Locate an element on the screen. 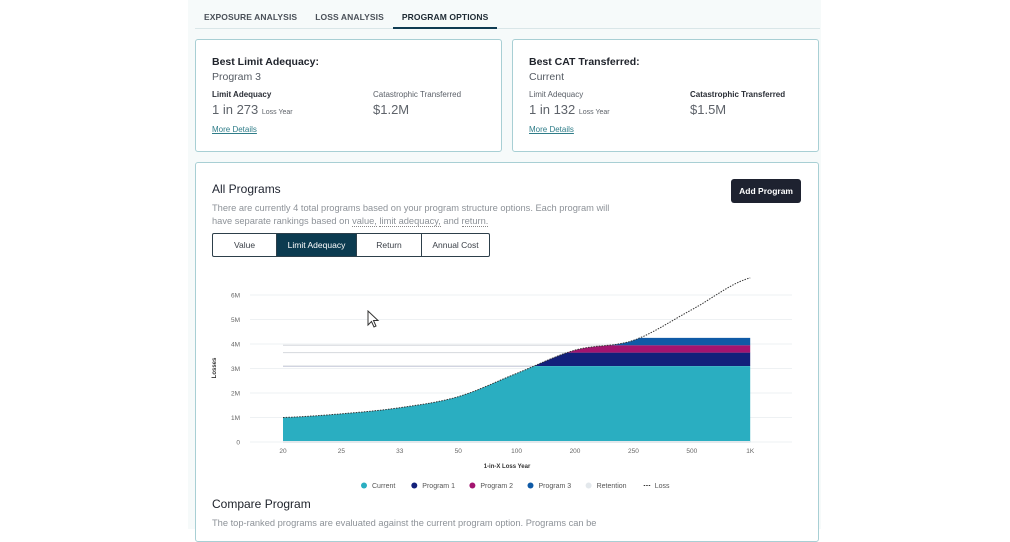 The height and width of the screenshot is (542, 1010). x-axis-label: 1-in-X Loss Year is located at coordinates (507, 467).